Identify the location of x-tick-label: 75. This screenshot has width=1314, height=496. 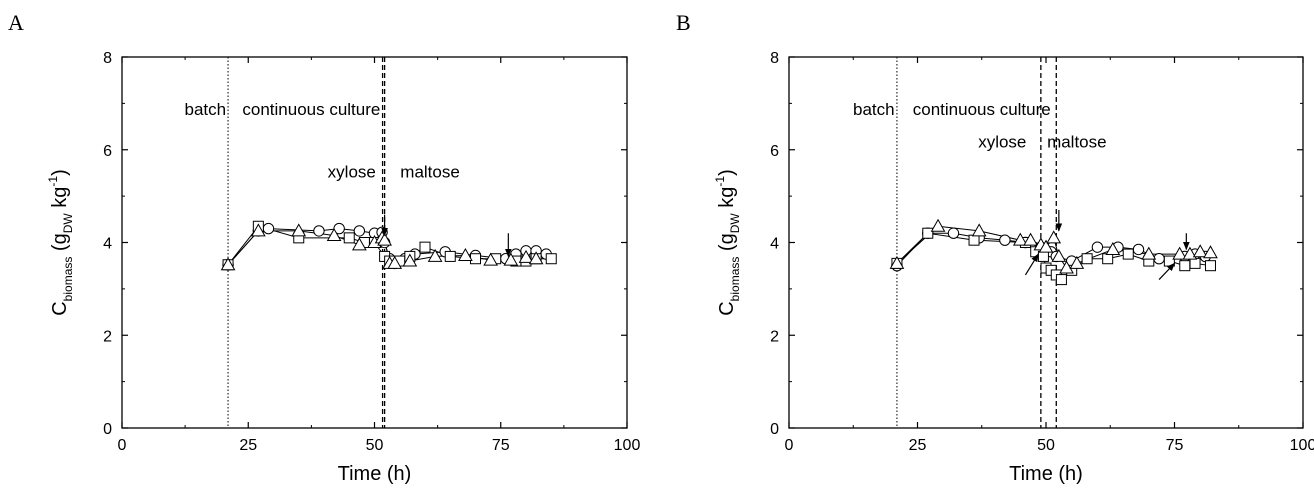
(1175, 445).